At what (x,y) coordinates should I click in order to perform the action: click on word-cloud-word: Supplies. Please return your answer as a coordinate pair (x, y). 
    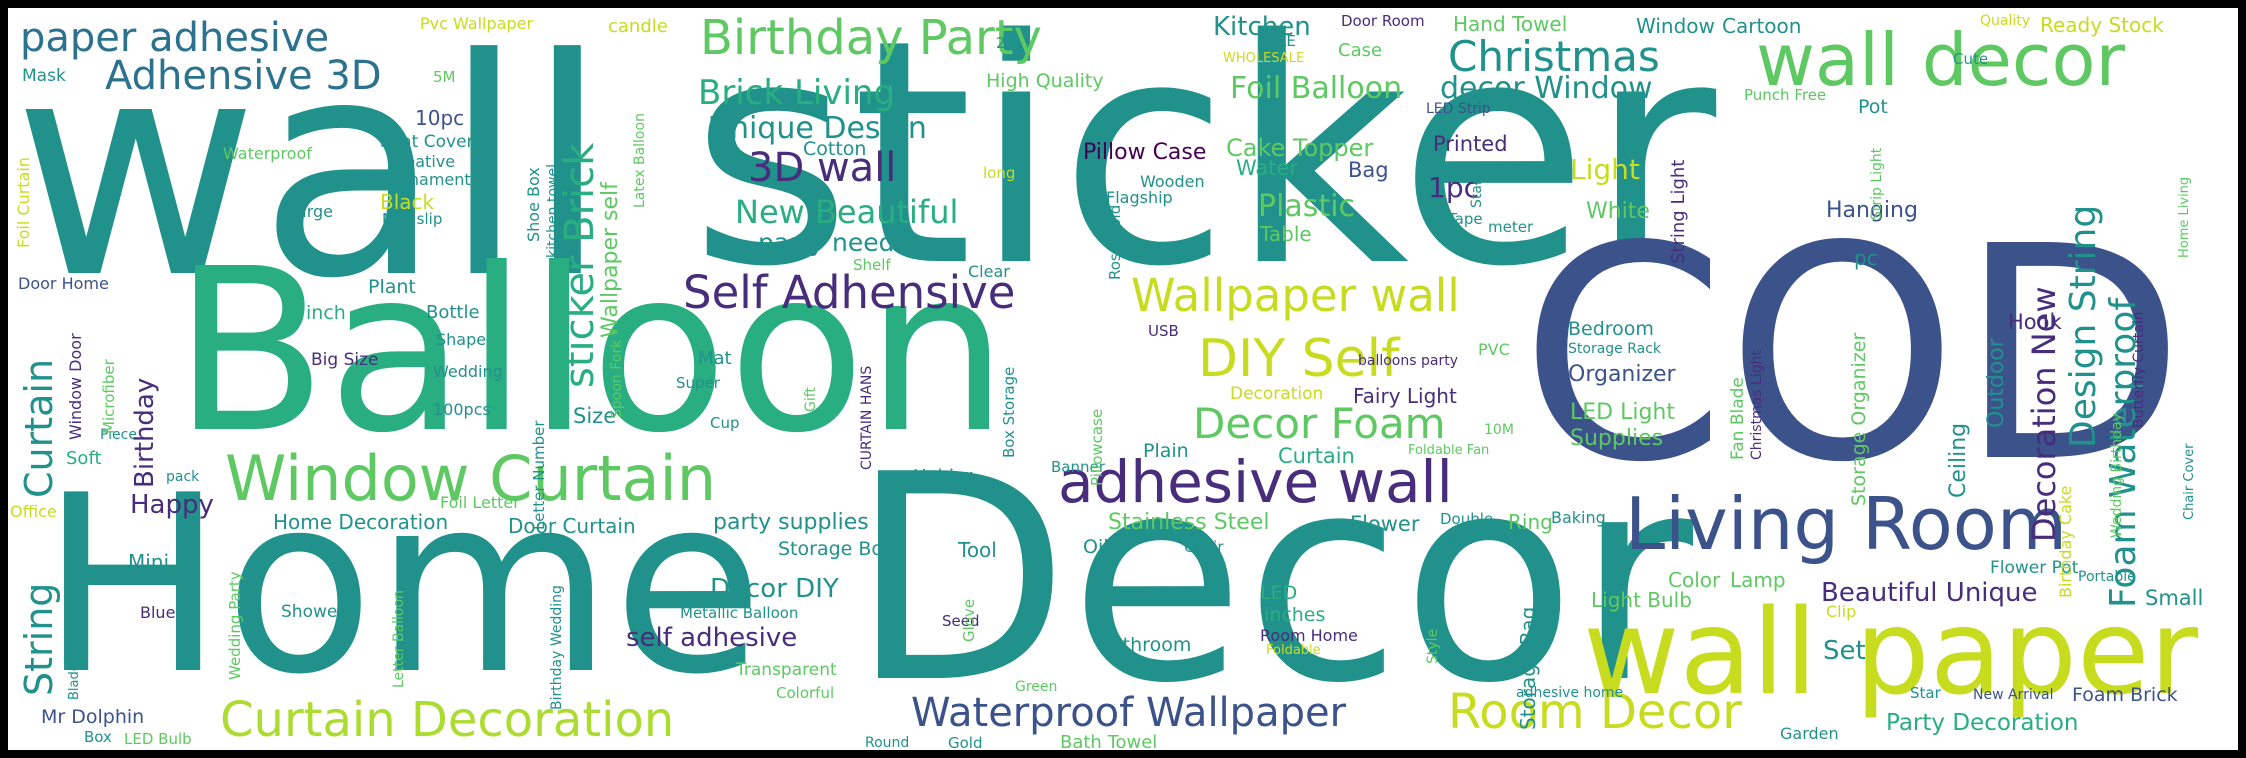
    Looking at the image, I should click on (1617, 438).